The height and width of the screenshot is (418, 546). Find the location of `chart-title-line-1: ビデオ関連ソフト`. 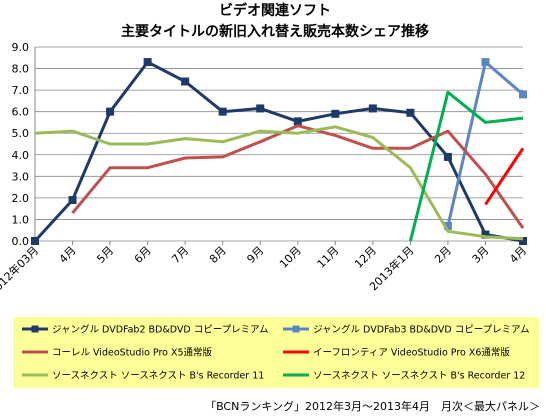

chart-title-line-1: ビデオ関連ソフト is located at coordinates (275, 10).